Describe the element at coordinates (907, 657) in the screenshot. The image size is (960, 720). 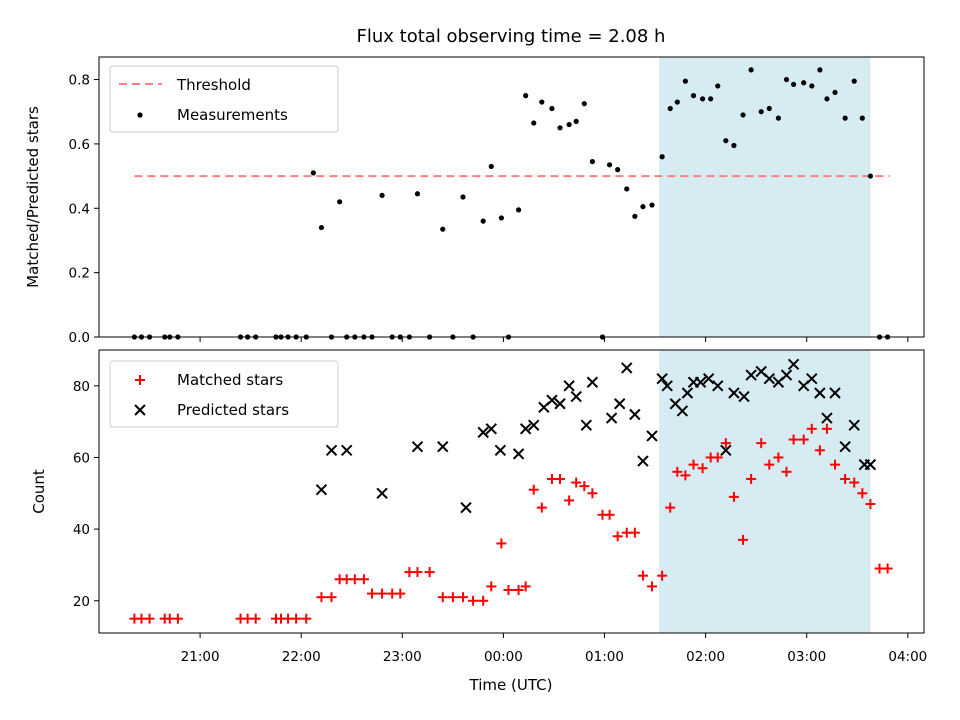
I see `count-x-tick-label: 04:00` at that location.